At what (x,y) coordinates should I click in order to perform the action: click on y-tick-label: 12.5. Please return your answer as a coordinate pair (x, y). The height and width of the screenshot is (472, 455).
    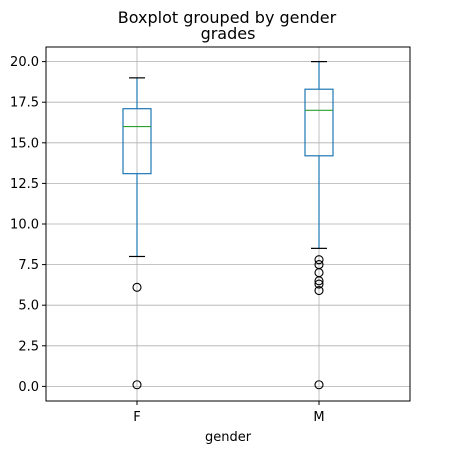
    Looking at the image, I should click on (24, 184).